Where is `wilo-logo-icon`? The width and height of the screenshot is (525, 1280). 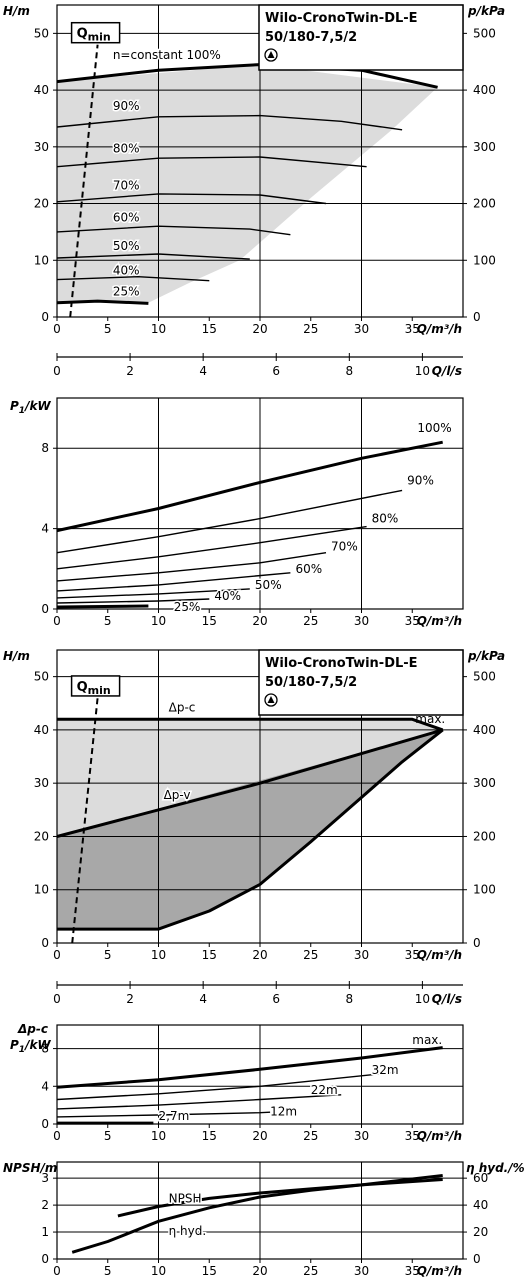
wilo-logo-icon is located at coordinates (271, 700).